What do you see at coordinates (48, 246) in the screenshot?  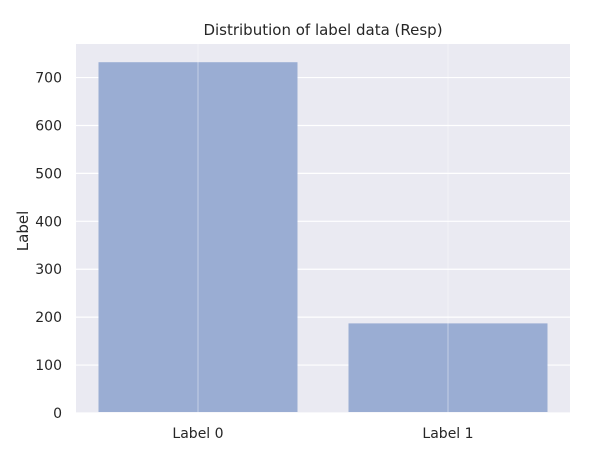 I see `y-tick-labels: 0 100 200 300 400 500 600 700` at bounding box center [48, 246].